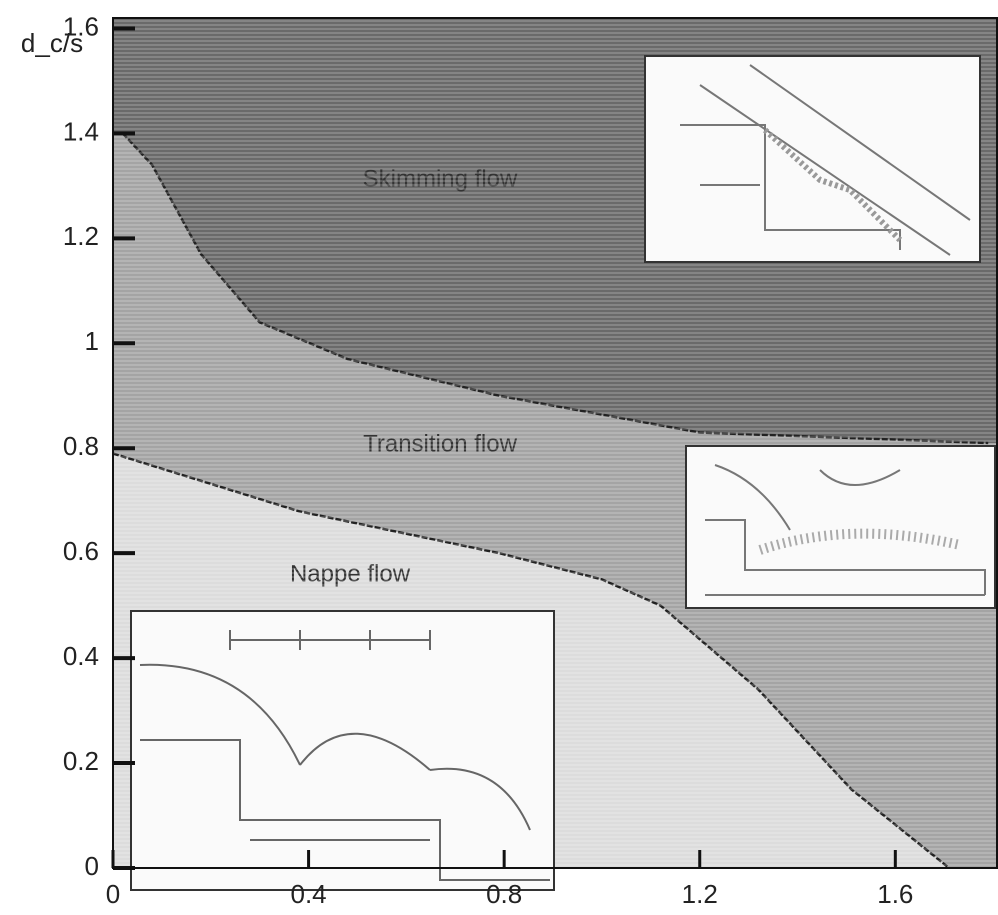 This screenshot has height=915, width=998. I want to click on y-tick-label: 1.6, so click(81, 26).